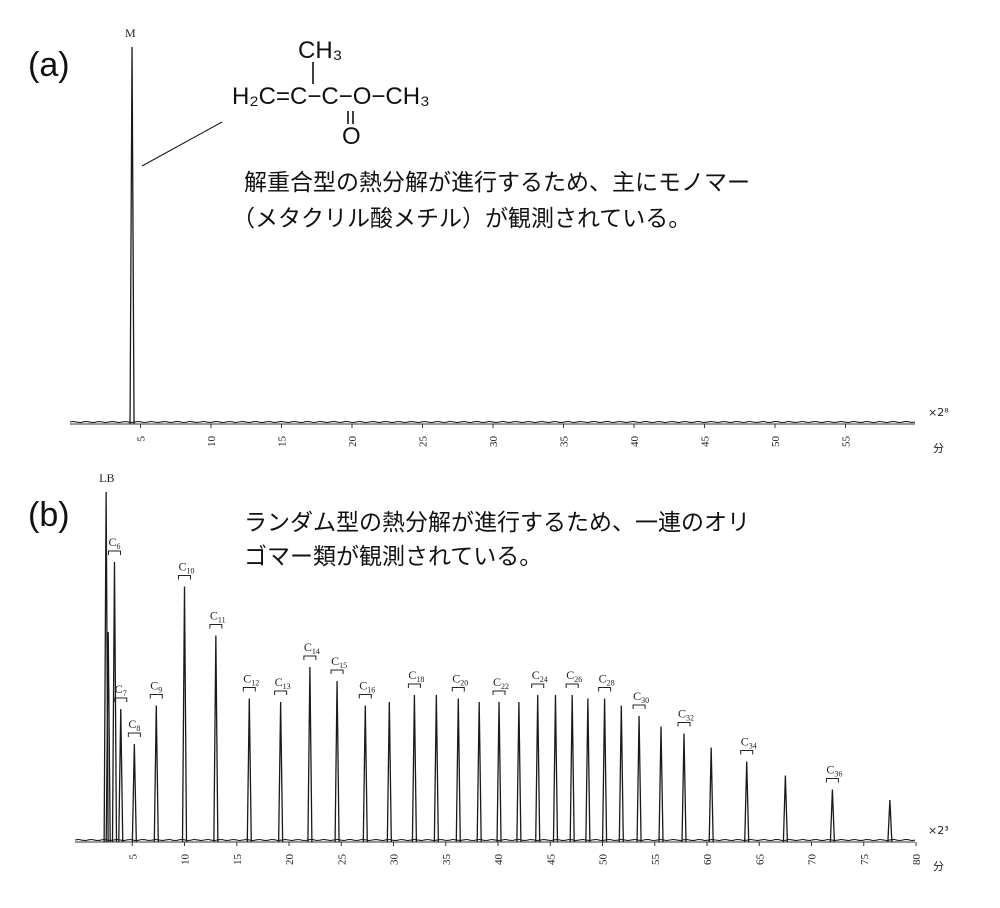 The height and width of the screenshot is (908, 1000). Describe the element at coordinates (119, 546) in the screenshot. I see `peak-label-subscript: 6` at that location.